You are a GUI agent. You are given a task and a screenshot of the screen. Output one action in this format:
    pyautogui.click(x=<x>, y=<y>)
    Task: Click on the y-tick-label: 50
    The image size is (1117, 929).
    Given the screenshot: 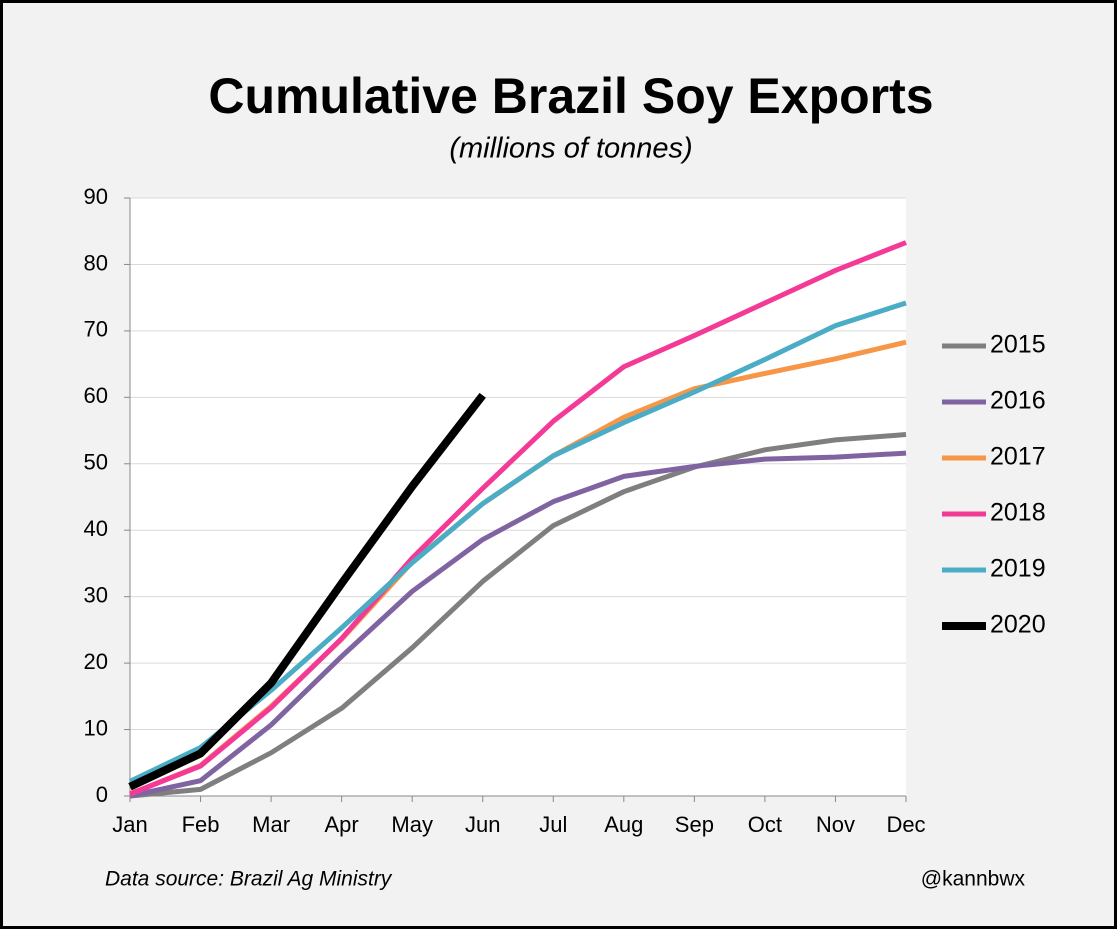 What is the action you would take?
    pyautogui.click(x=96, y=462)
    